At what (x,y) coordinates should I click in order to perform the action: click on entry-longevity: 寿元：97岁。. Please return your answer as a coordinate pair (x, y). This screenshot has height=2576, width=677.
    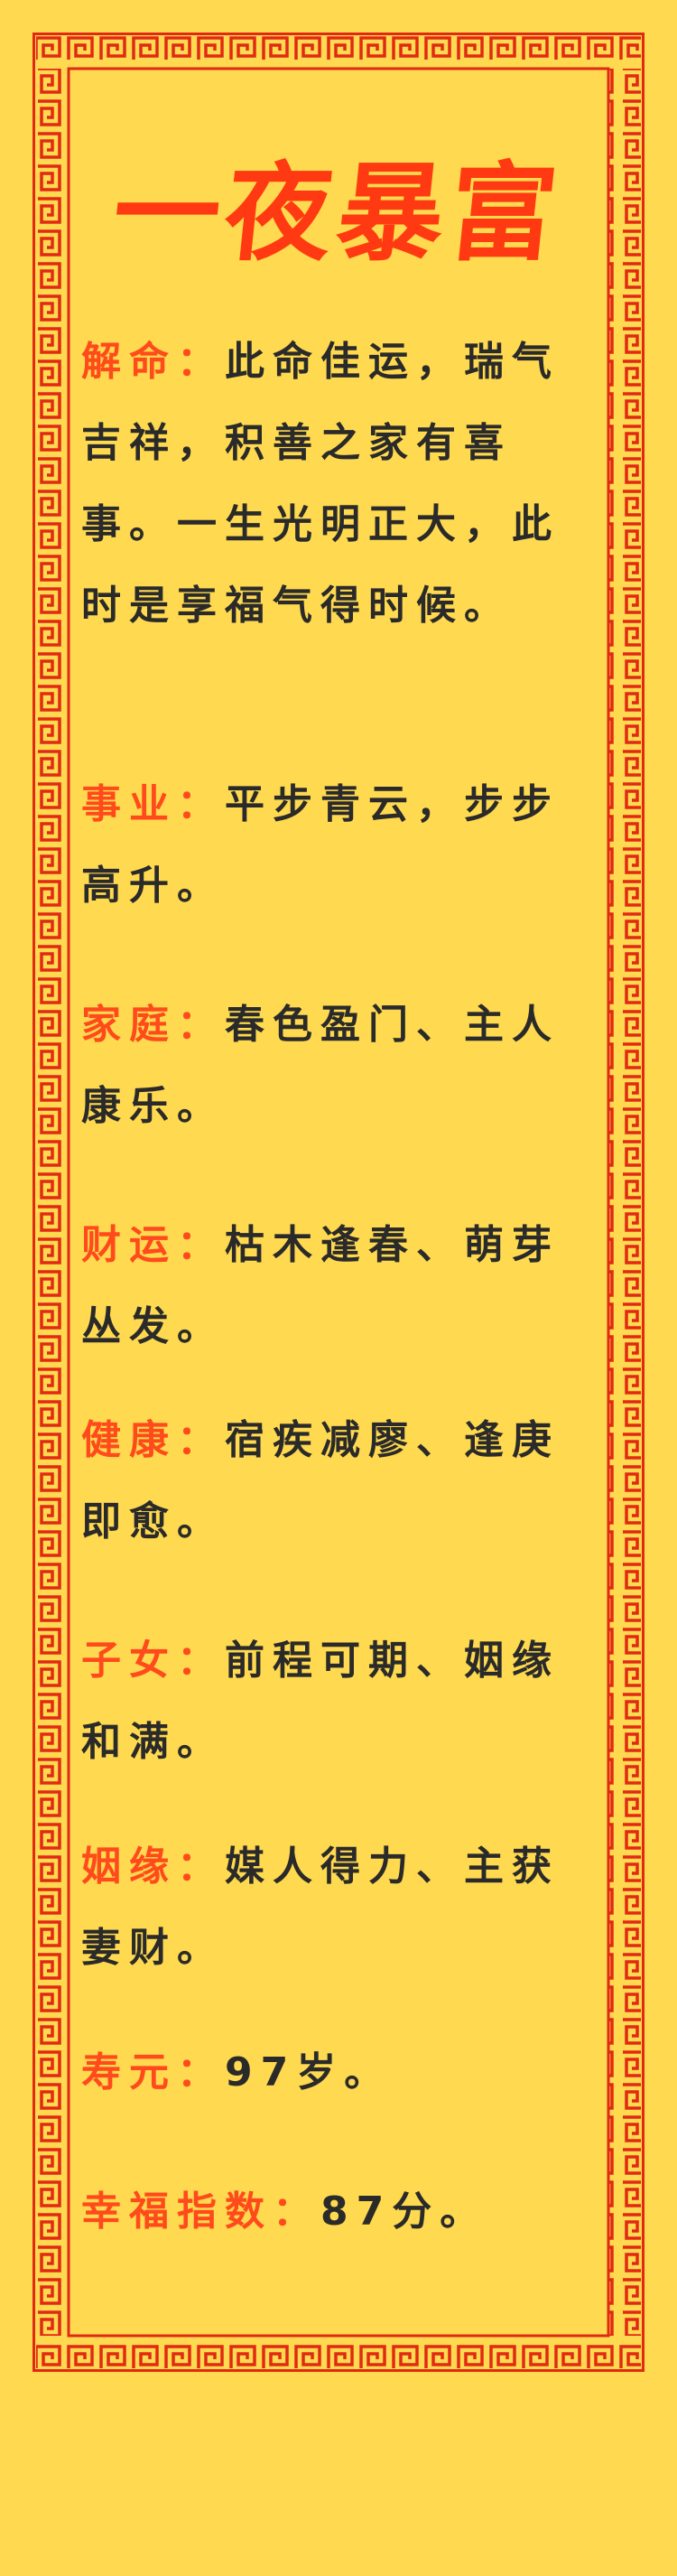
    Looking at the image, I should click on (343, 2073).